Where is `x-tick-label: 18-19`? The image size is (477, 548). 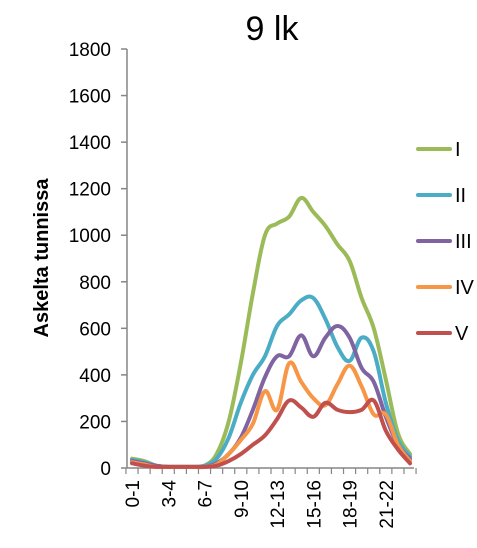
x-tick-label: 18-19 is located at coordinates (351, 504).